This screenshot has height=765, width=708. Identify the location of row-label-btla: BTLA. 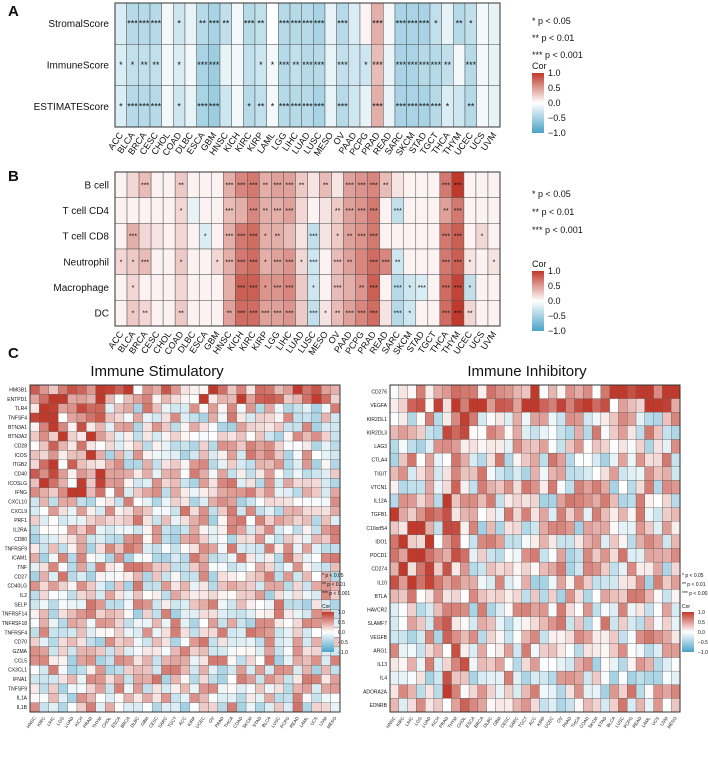
(380, 597).